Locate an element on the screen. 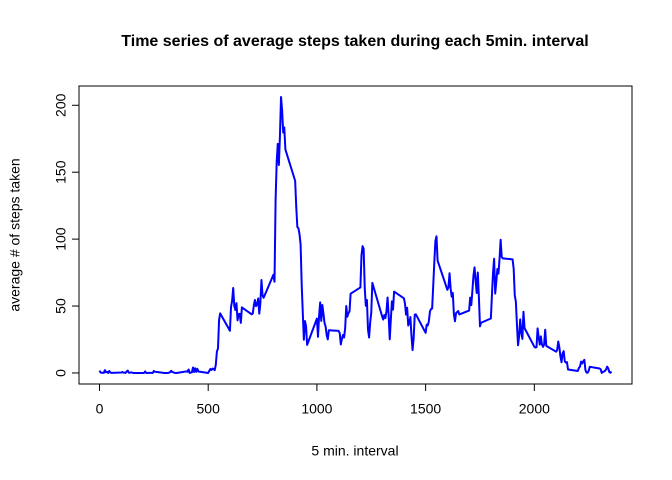 The image size is (672, 480). y-tick-label: 0 is located at coordinates (61, 373).